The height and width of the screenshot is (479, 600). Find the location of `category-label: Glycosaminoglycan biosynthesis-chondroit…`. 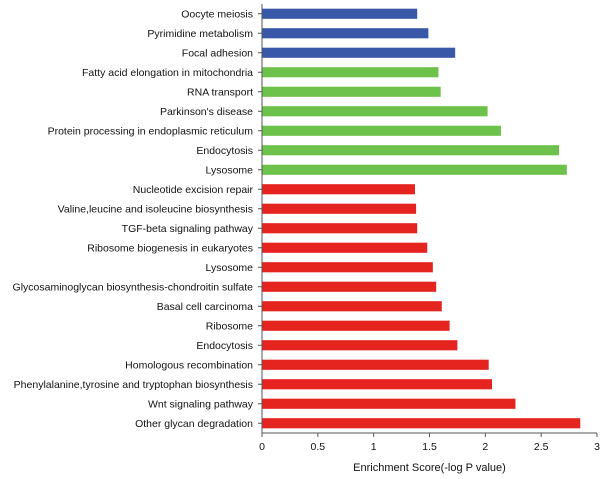

category-label: Glycosaminoglycan biosynthesis-chondroit… is located at coordinates (133, 288).